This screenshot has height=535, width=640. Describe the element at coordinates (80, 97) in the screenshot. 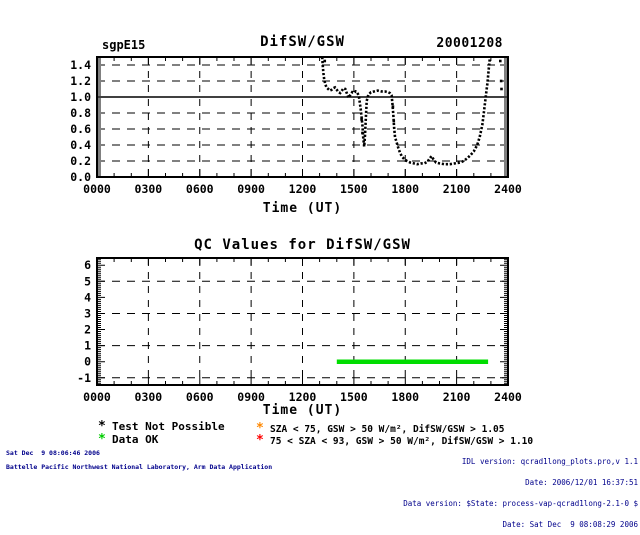

I see `y-tick-label: 1.0` at that location.